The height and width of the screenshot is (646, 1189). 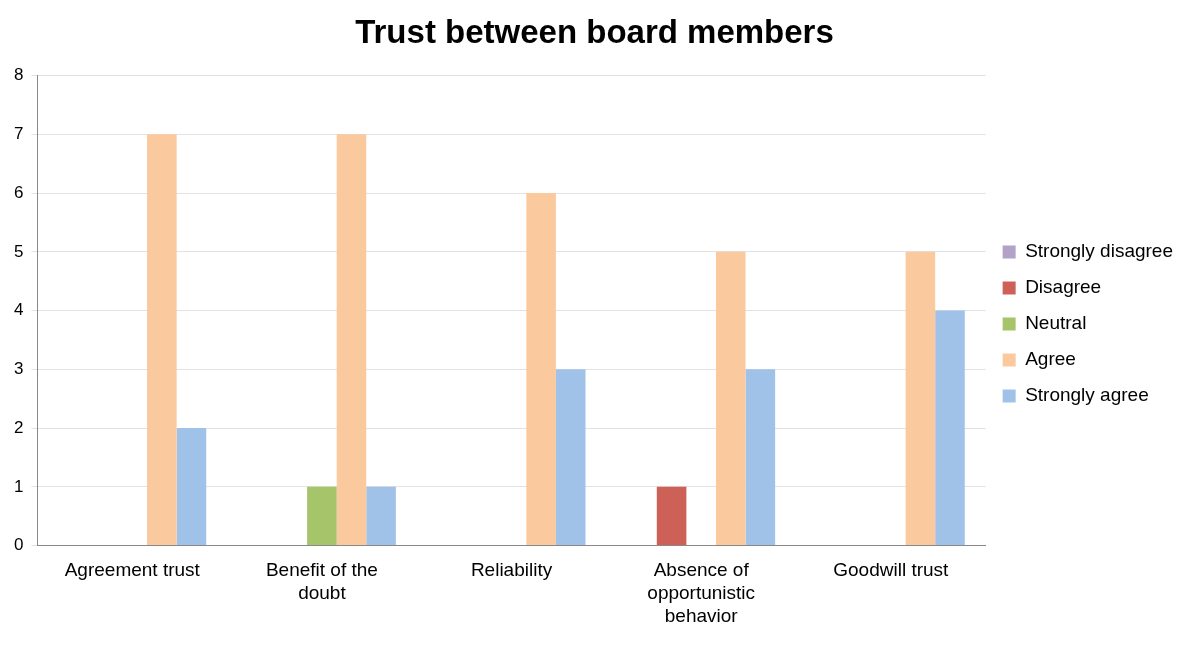 What do you see at coordinates (18, 310) in the screenshot?
I see `y-tick-label: 4` at bounding box center [18, 310].